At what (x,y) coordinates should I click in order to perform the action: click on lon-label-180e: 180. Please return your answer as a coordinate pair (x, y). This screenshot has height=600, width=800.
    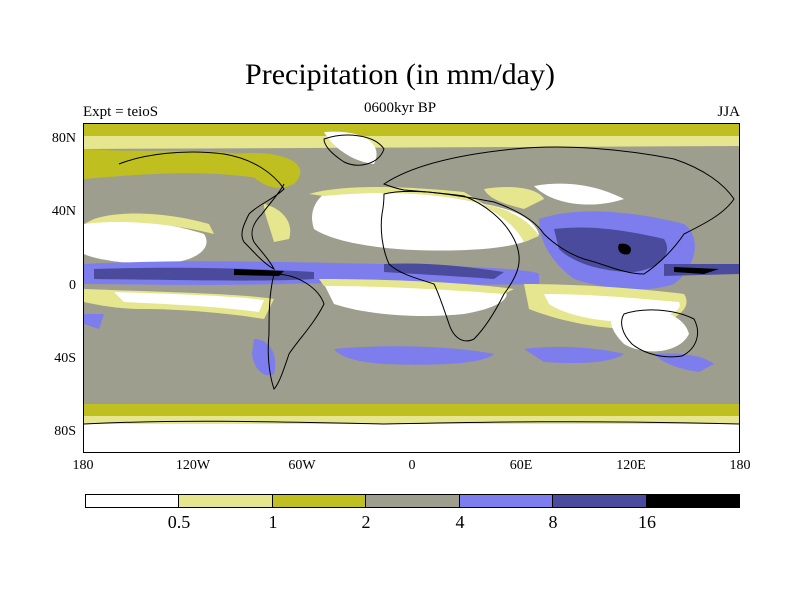
    Looking at the image, I should click on (740, 465).